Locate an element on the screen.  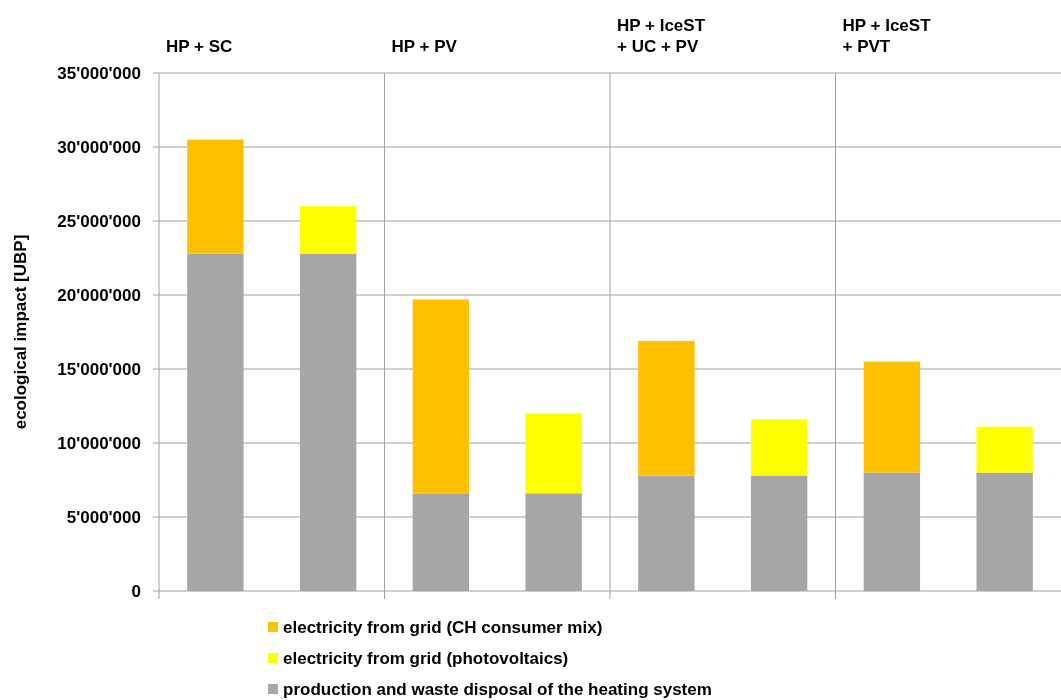
y-tick-label: 15'000'000 is located at coordinates (99, 369).